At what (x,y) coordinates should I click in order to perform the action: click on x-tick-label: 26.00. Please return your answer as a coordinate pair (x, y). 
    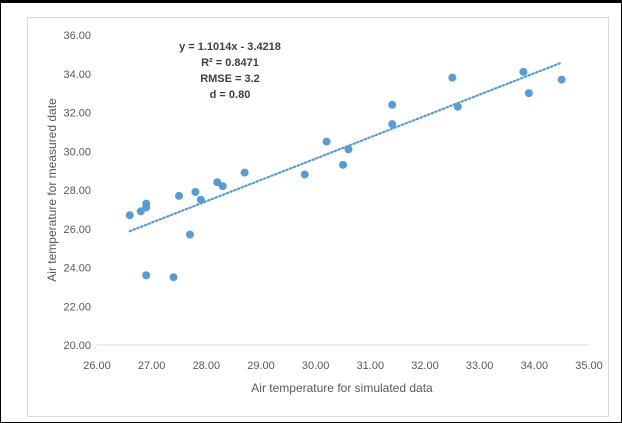
    Looking at the image, I should click on (97, 366).